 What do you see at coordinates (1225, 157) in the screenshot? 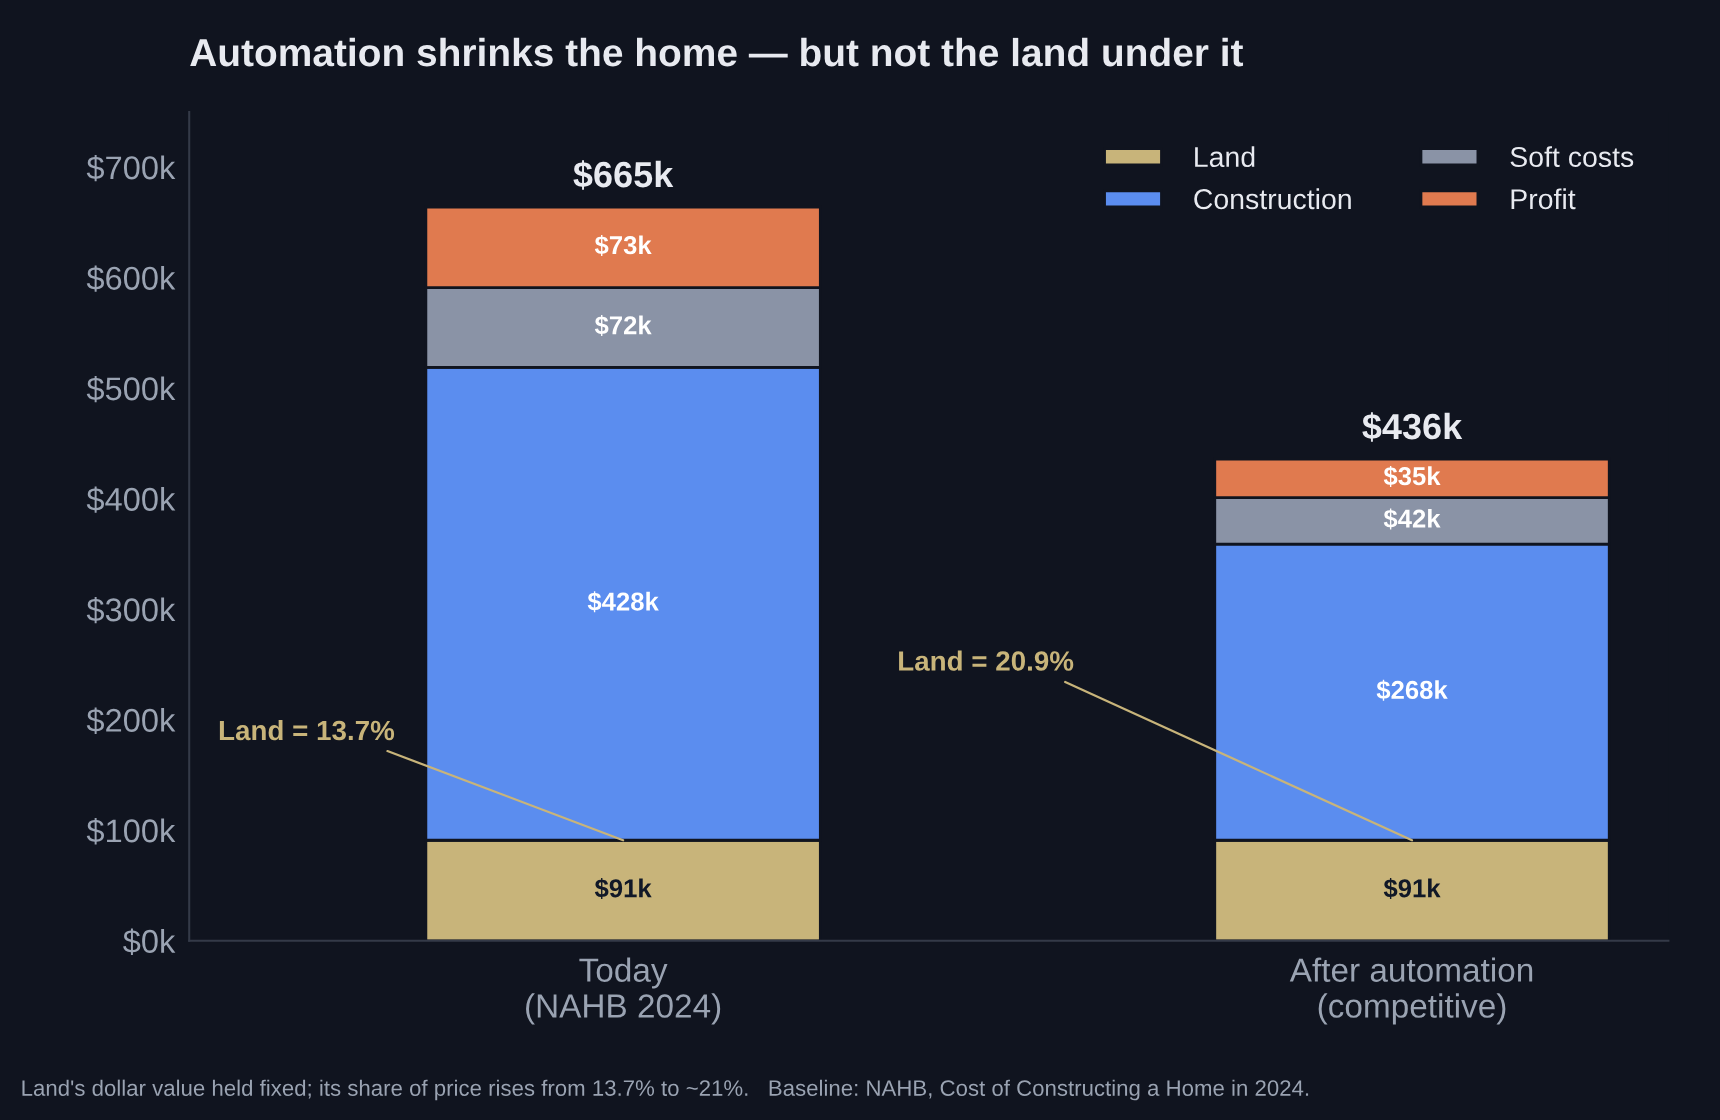
I see `legend-label: Land` at bounding box center [1225, 157].